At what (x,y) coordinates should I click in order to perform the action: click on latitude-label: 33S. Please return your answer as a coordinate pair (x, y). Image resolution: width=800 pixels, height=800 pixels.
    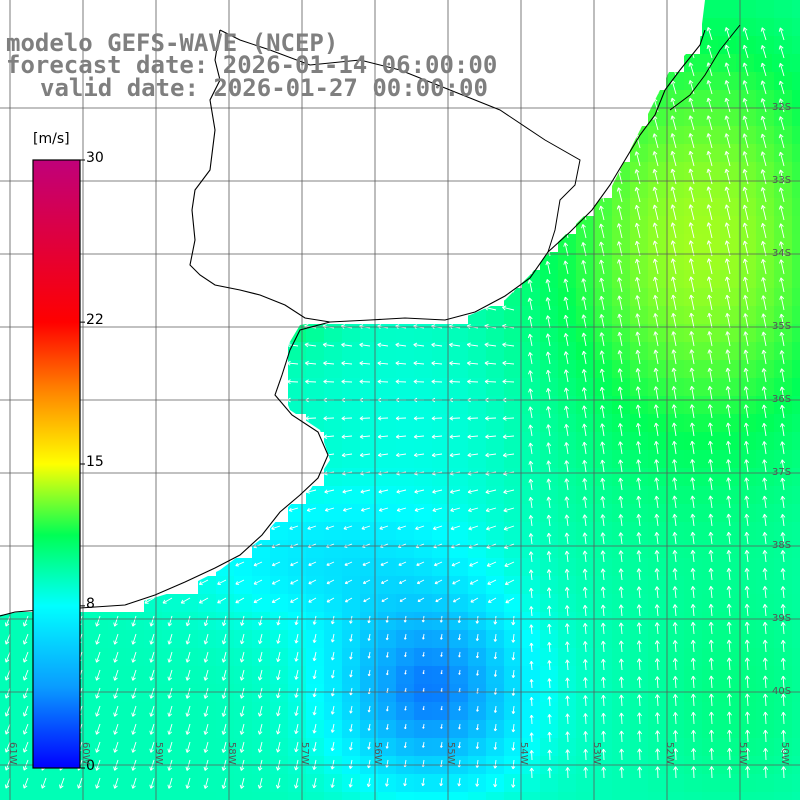
    Looking at the image, I should click on (782, 180).